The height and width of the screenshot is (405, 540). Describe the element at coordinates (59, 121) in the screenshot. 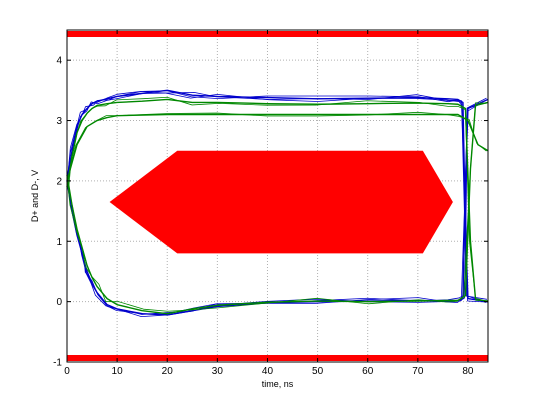

I see `y-tick-label: 3` at that location.